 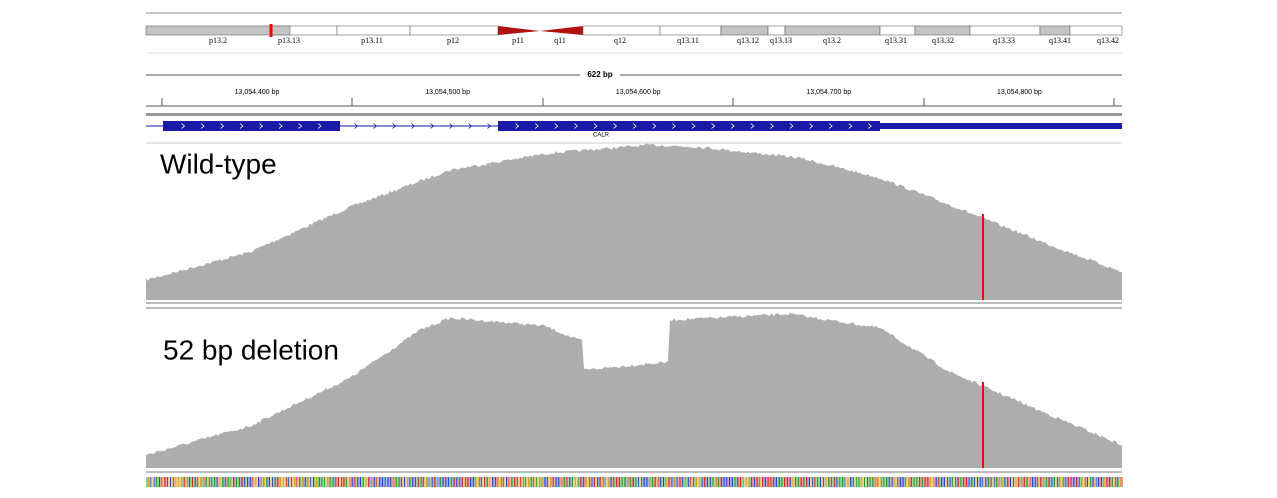 I want to click on band-label: p12, so click(x=453, y=40).